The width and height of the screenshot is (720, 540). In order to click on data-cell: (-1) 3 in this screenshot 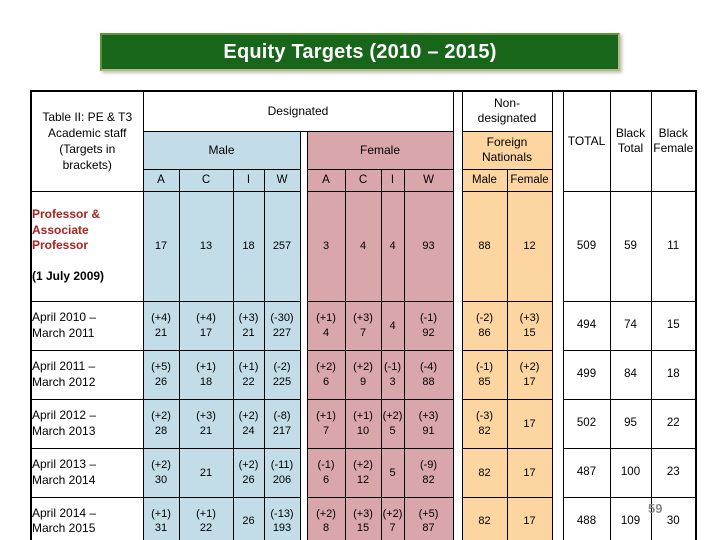, I will do `click(392, 374)`.